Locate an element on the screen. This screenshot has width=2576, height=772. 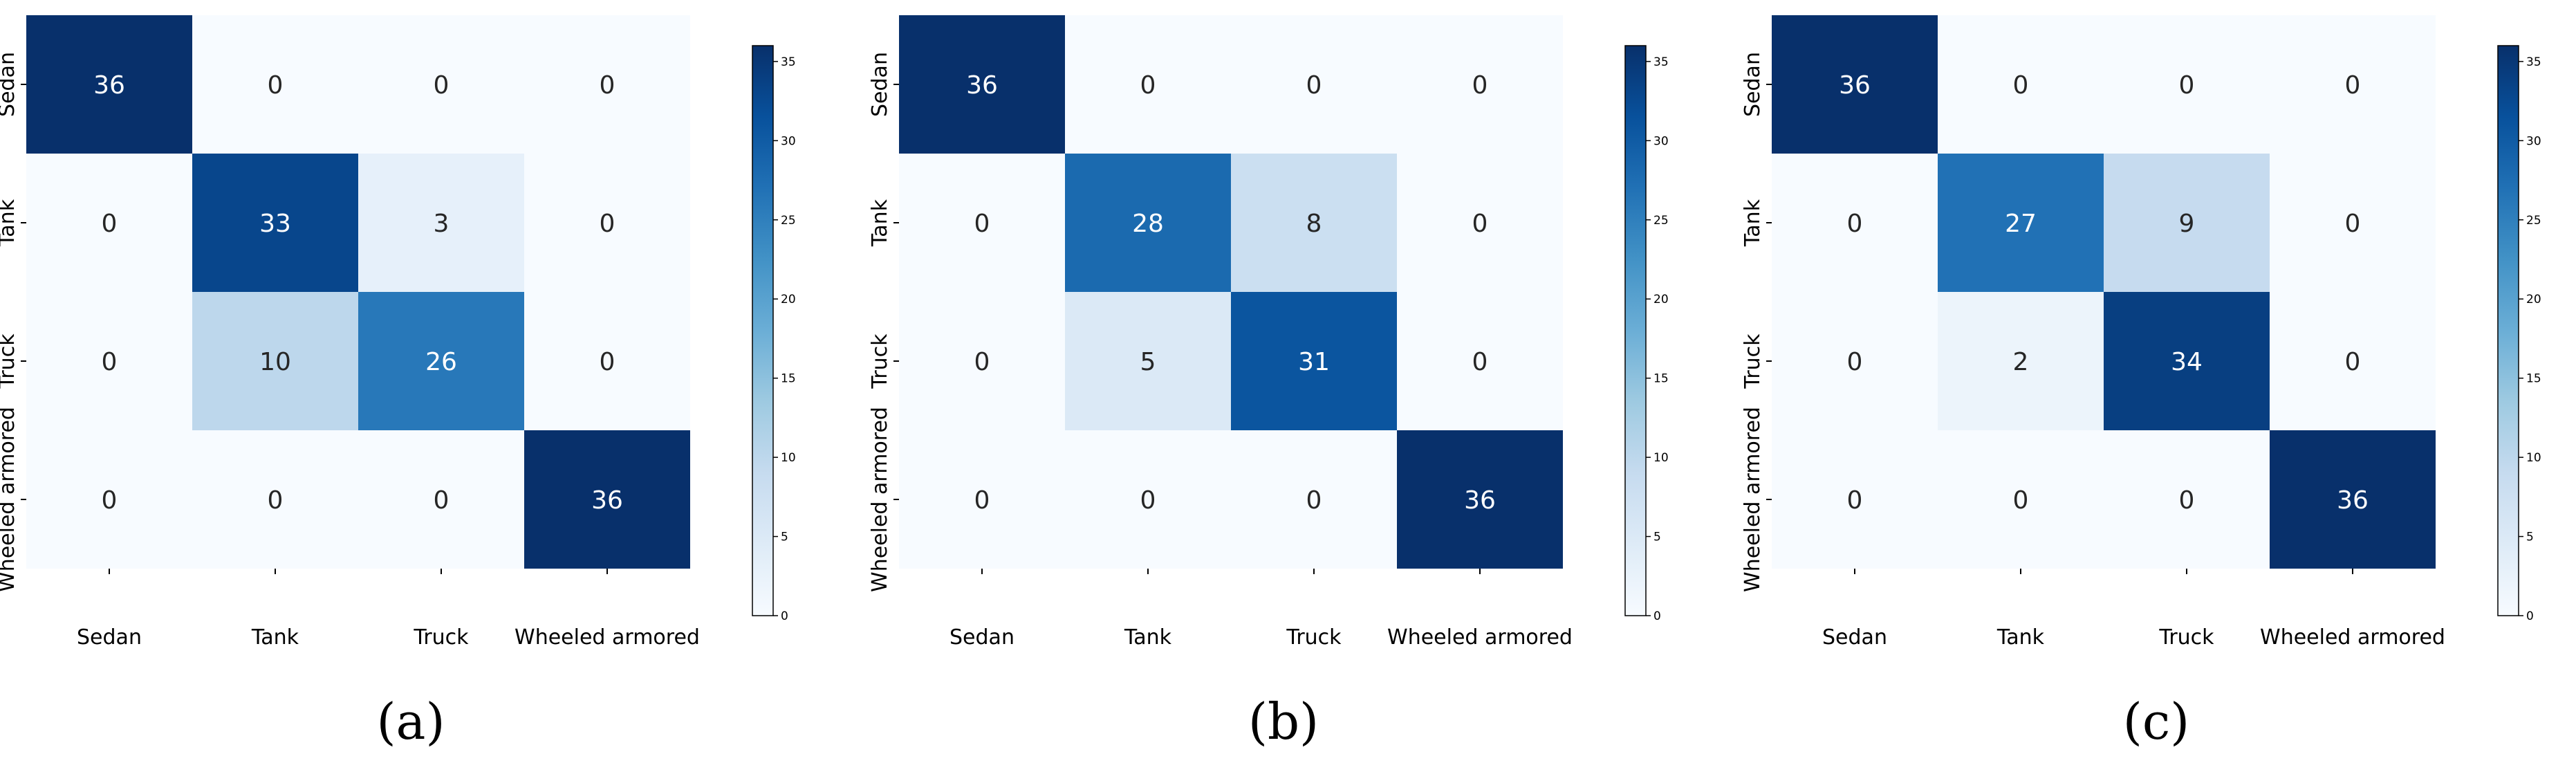
cell-value-label: 26 is located at coordinates (441, 362).